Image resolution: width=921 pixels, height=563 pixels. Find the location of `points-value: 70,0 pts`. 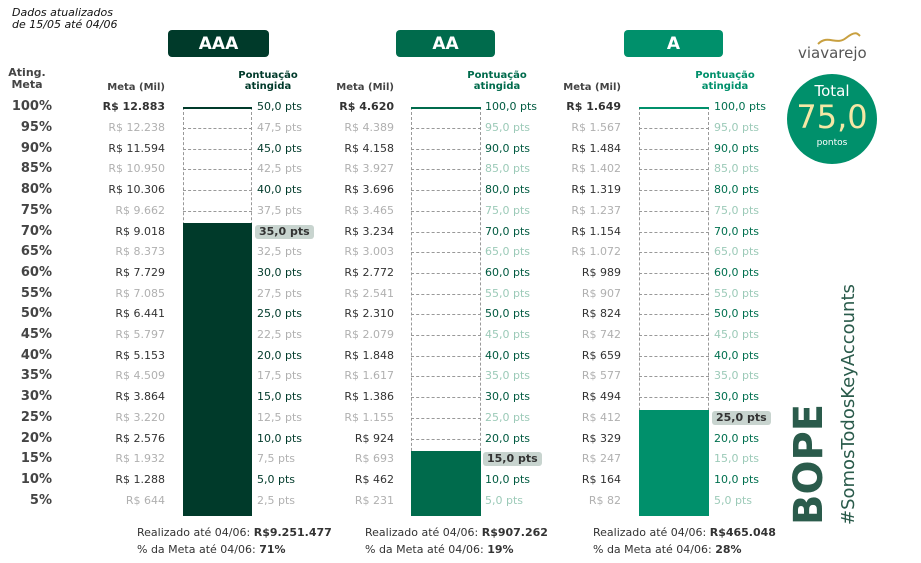

points-value: 70,0 pts is located at coordinates (508, 231).